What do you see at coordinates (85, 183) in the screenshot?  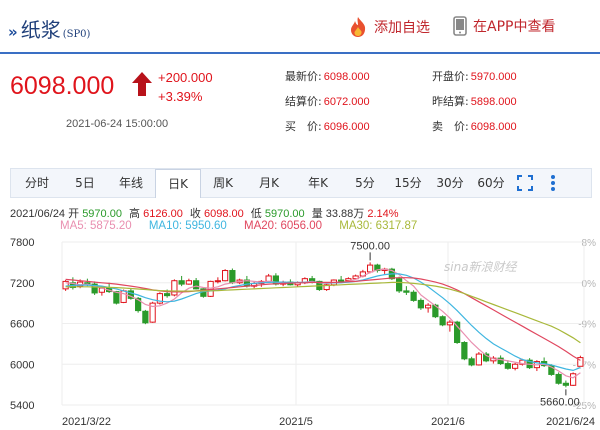 I see `tab-5day: 5日` at bounding box center [85, 183].